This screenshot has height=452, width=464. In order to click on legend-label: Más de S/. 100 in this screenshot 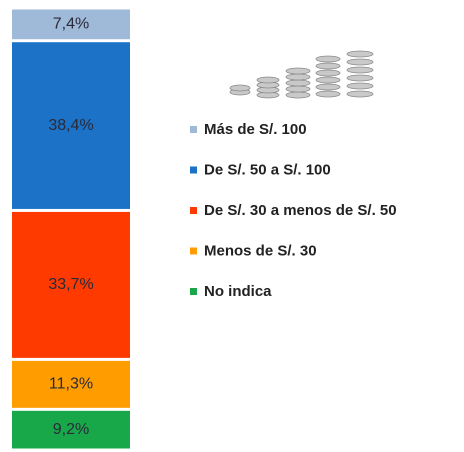, I will do `click(255, 129)`.